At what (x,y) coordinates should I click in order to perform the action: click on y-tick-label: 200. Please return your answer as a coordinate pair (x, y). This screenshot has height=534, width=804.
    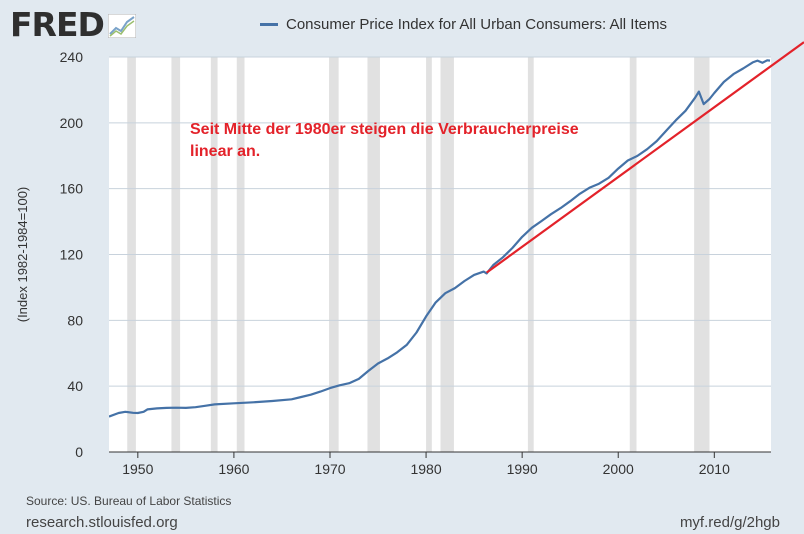
    Looking at the image, I should click on (72, 123).